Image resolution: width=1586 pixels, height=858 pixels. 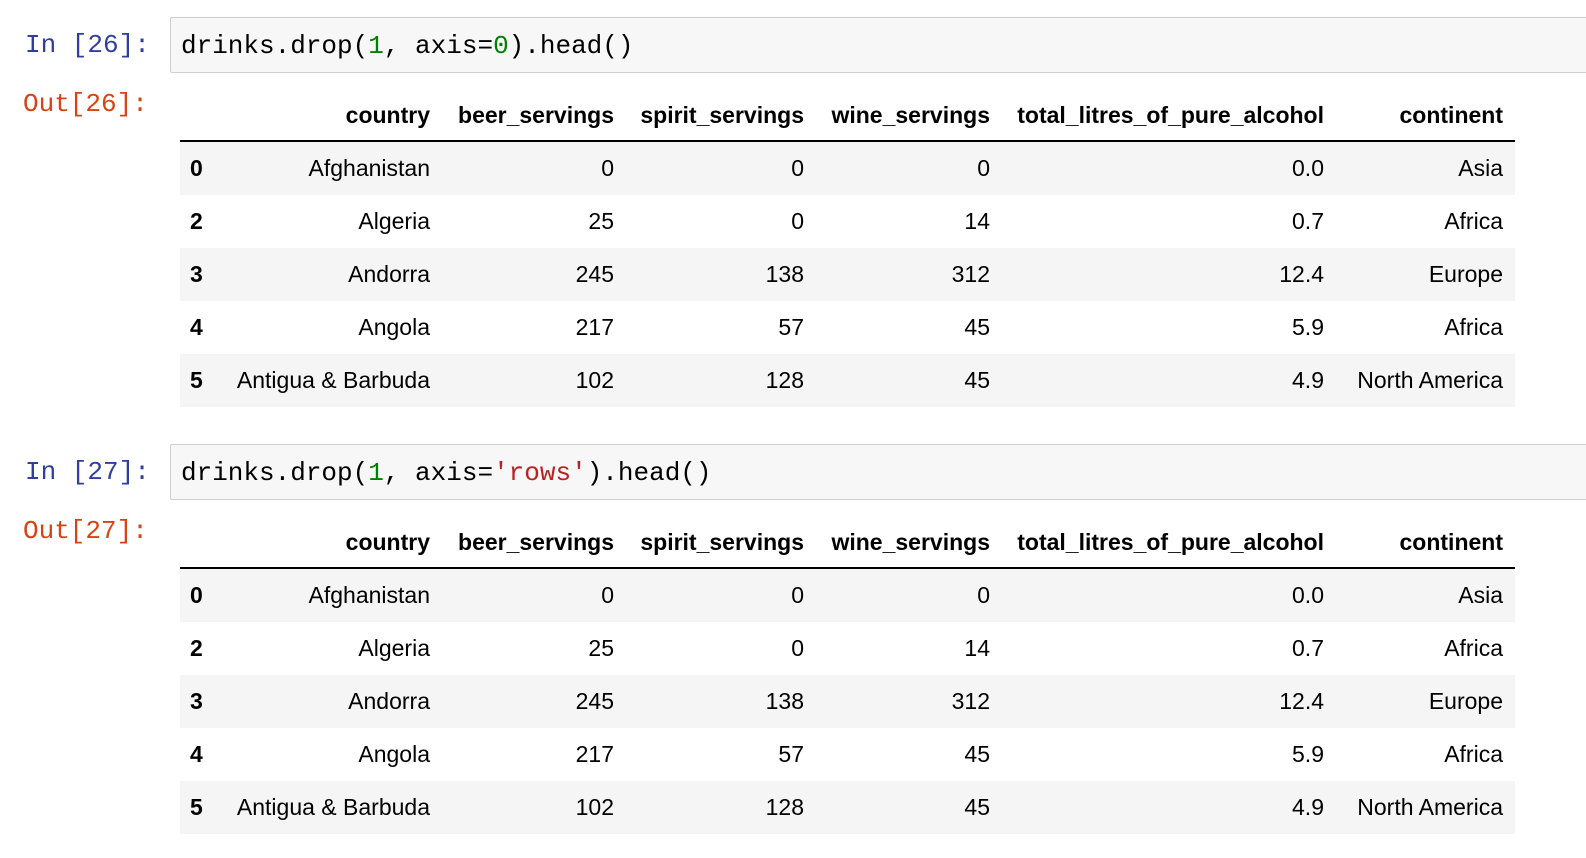 What do you see at coordinates (87, 45) in the screenshot?
I see `input-prompt: In [26]:` at bounding box center [87, 45].